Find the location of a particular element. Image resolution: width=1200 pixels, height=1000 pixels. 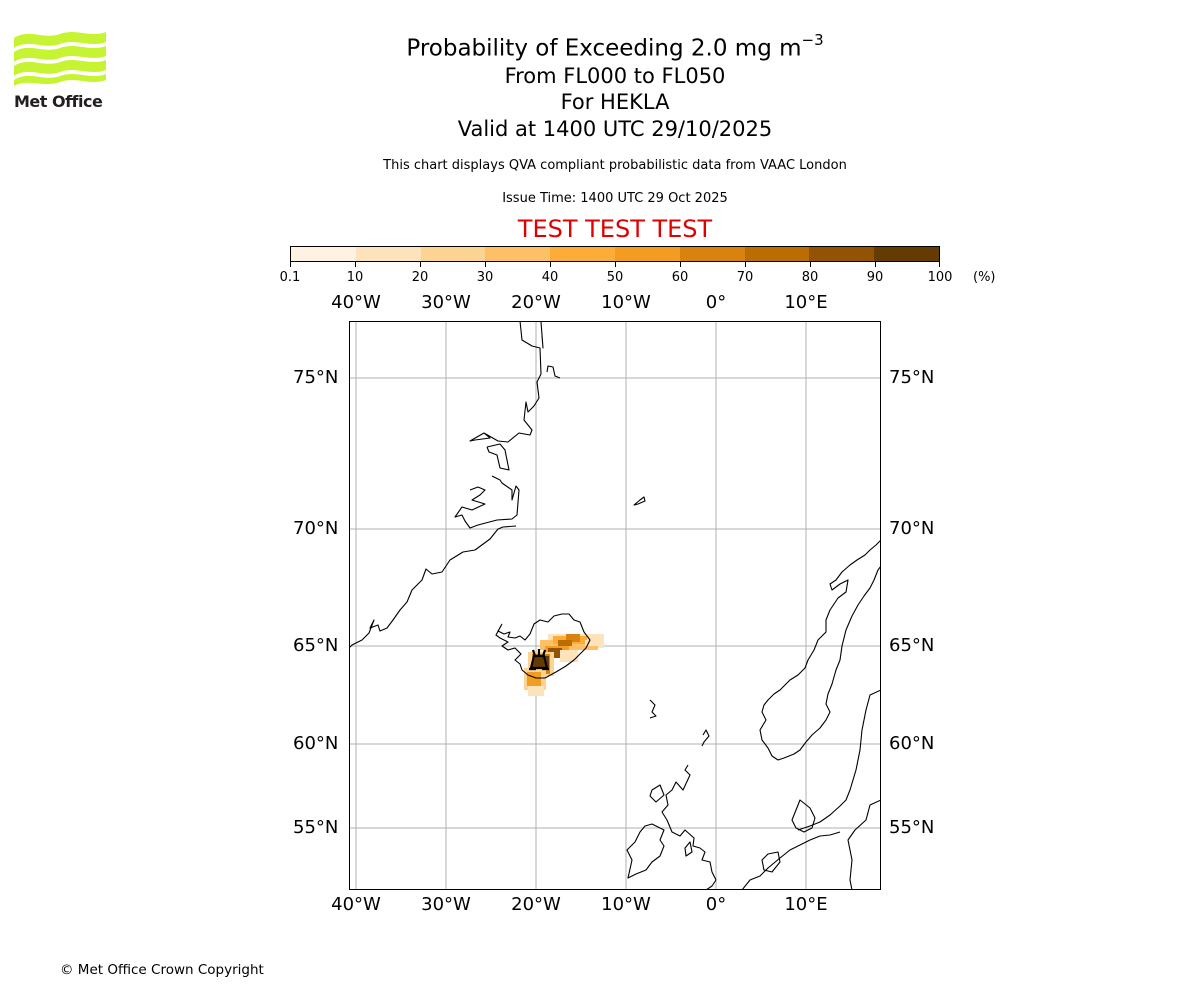

met-office-logo: Met Office is located at coordinates (60, 71).